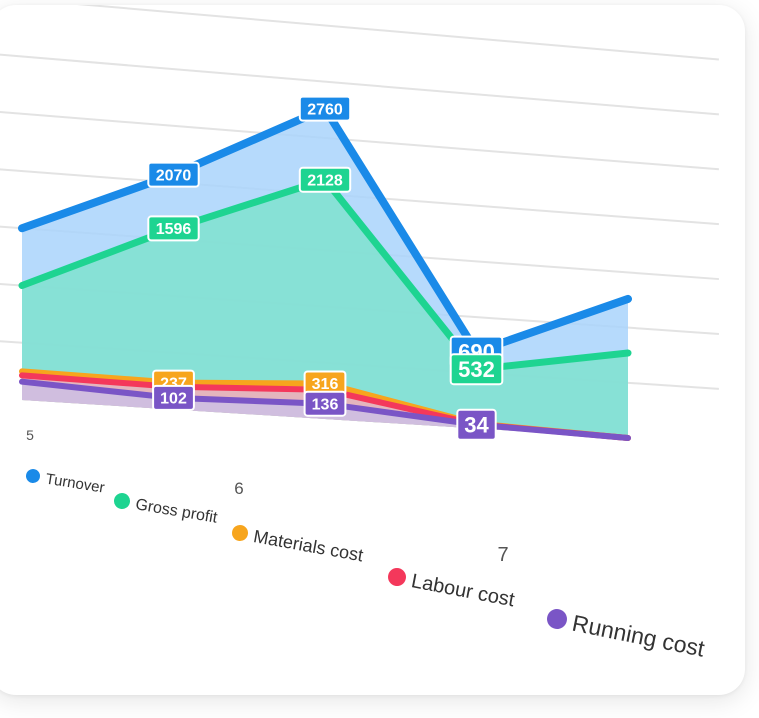 The image size is (759, 718). I want to click on data-label-text: 2070, so click(174, 175).